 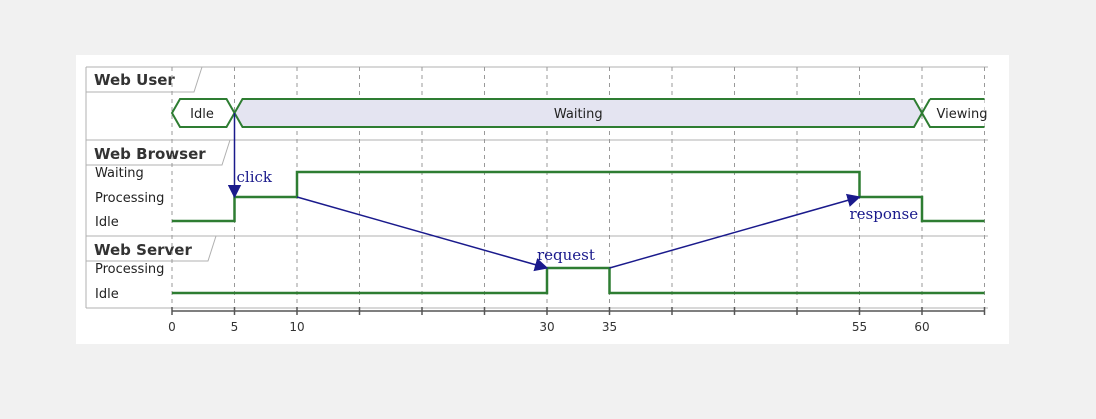 I want to click on state-label-server-idle: Idle, so click(x=107, y=294).